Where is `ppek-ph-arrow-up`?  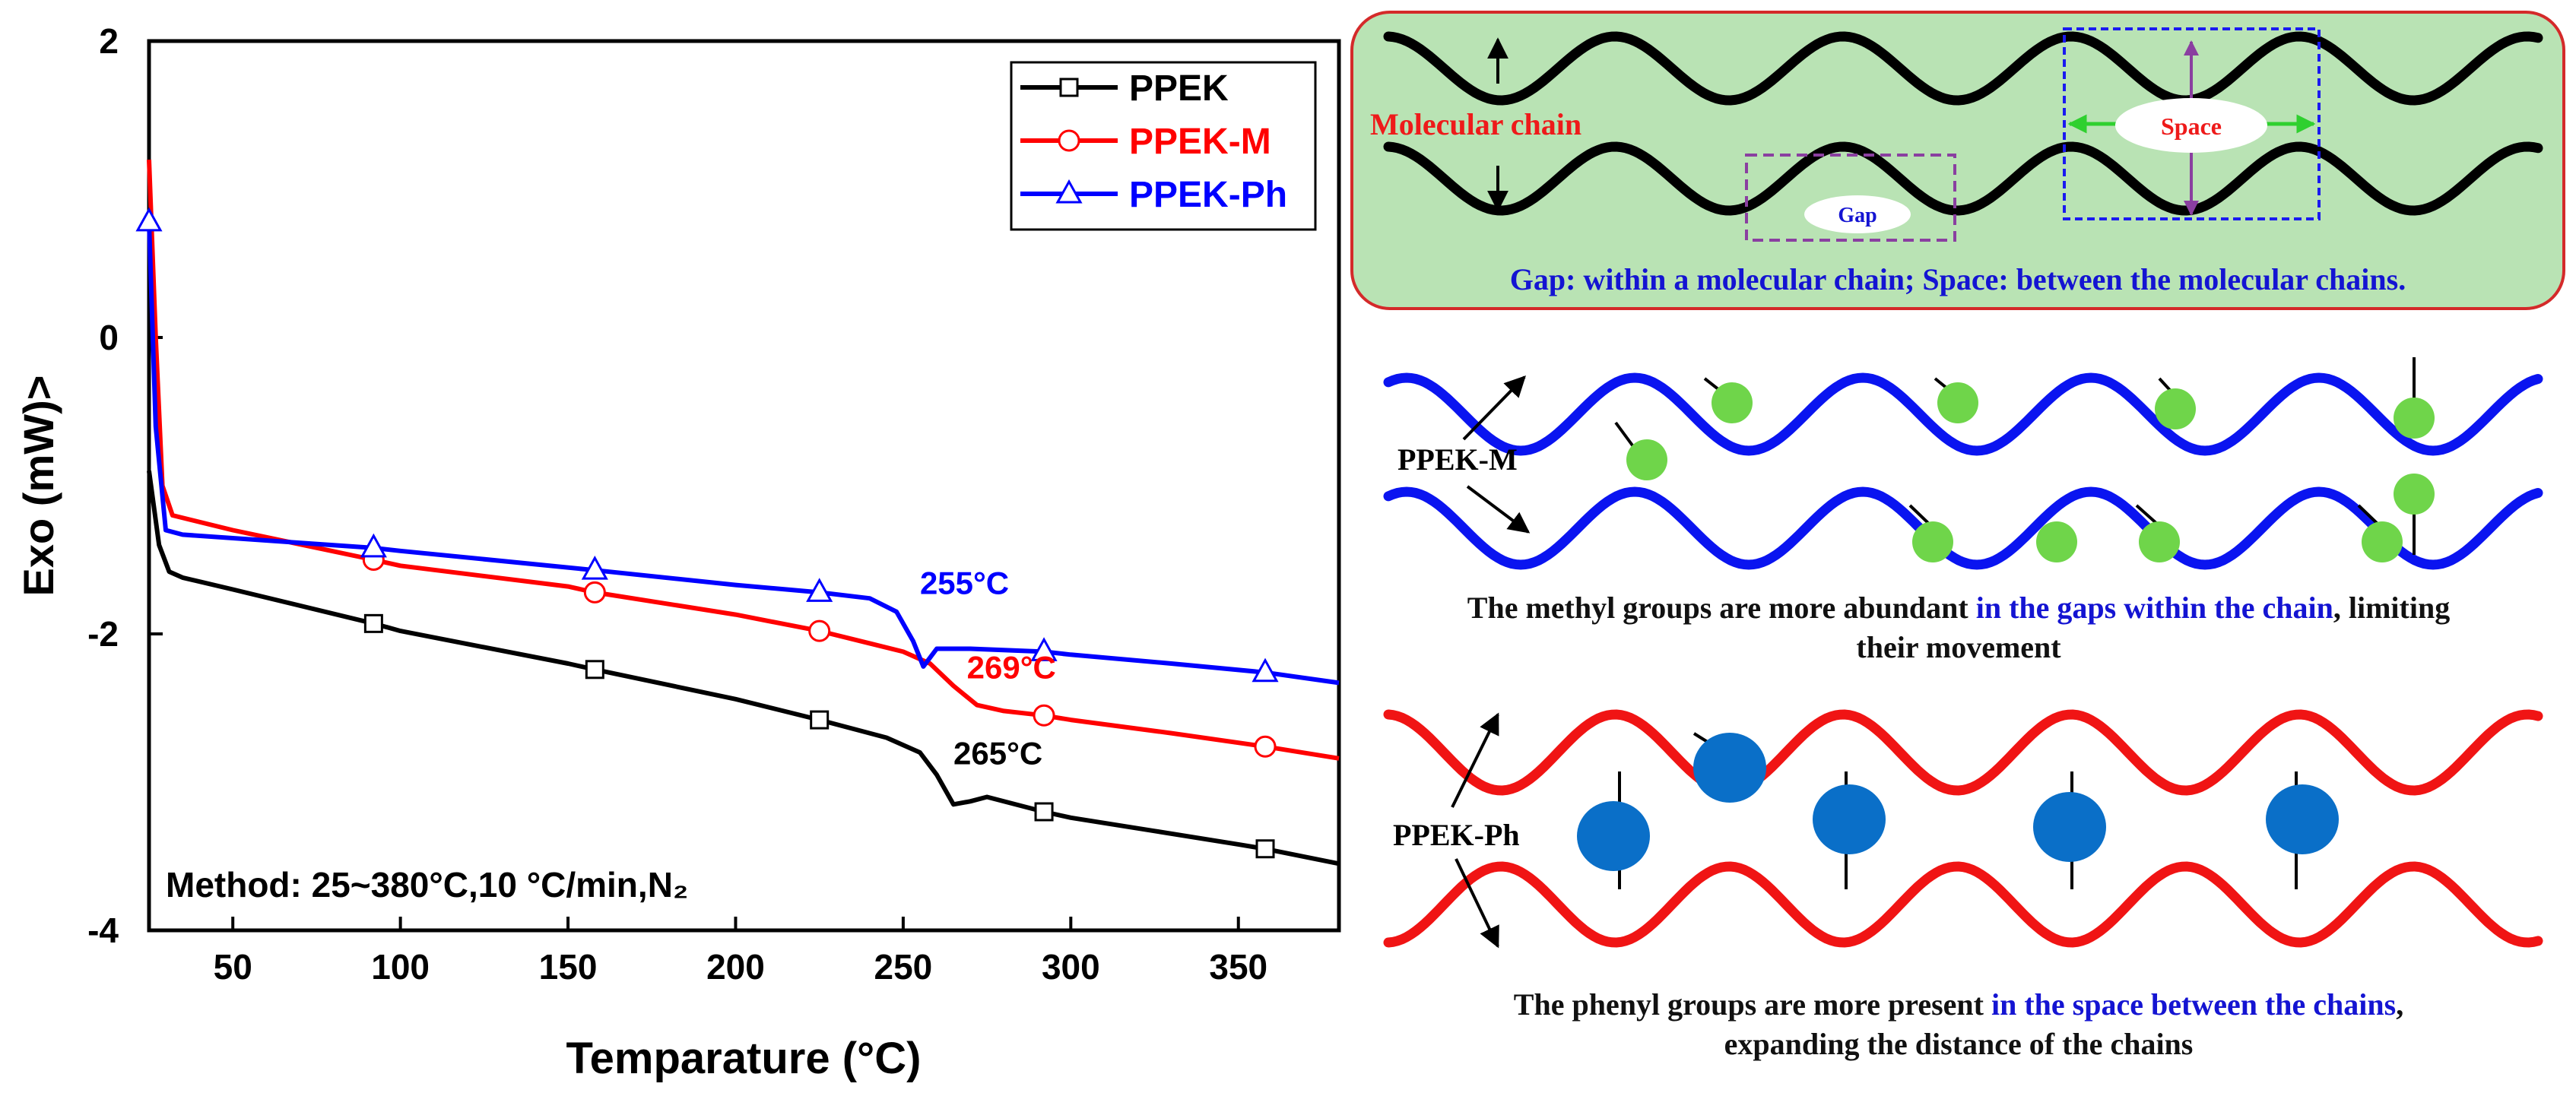
ppek-ph-arrow-up is located at coordinates (1475, 760).